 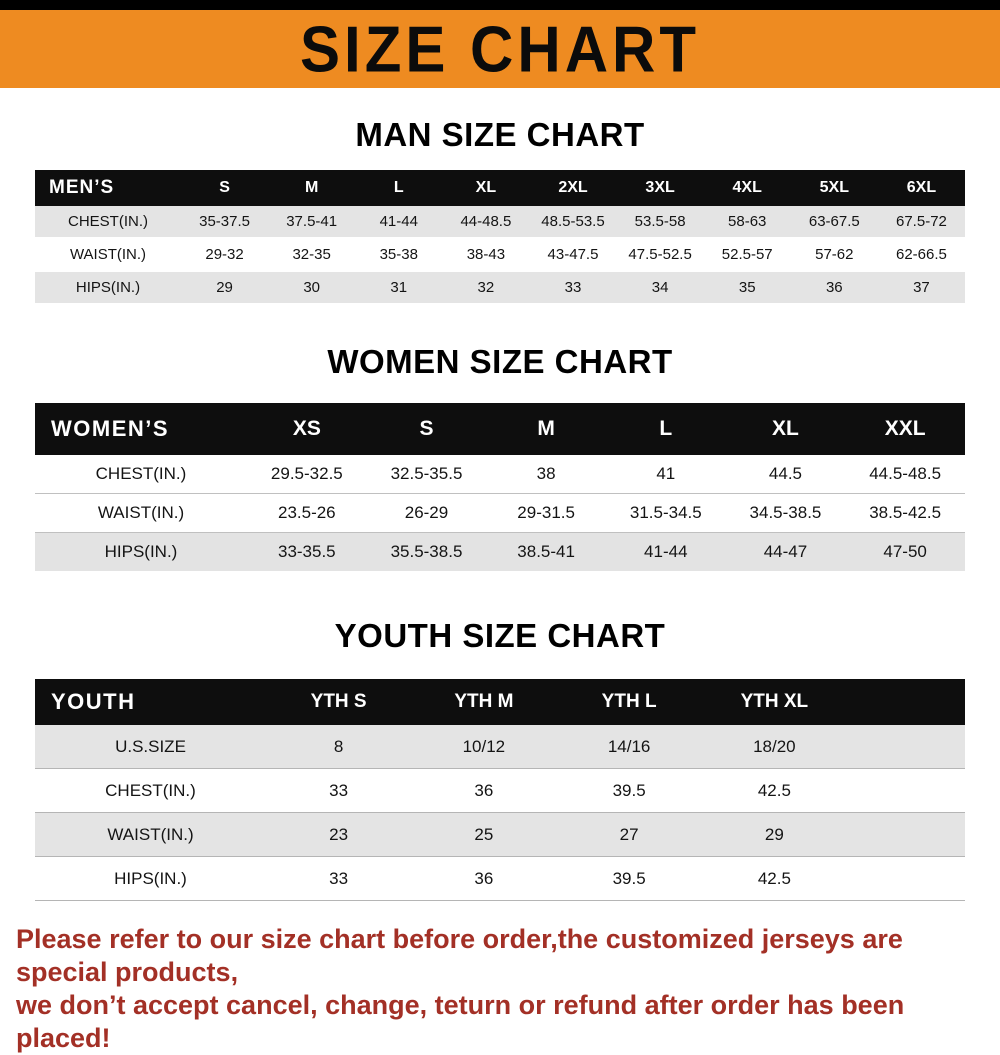 What do you see at coordinates (484, 834) in the screenshot?
I see `value-cell: 25` at bounding box center [484, 834].